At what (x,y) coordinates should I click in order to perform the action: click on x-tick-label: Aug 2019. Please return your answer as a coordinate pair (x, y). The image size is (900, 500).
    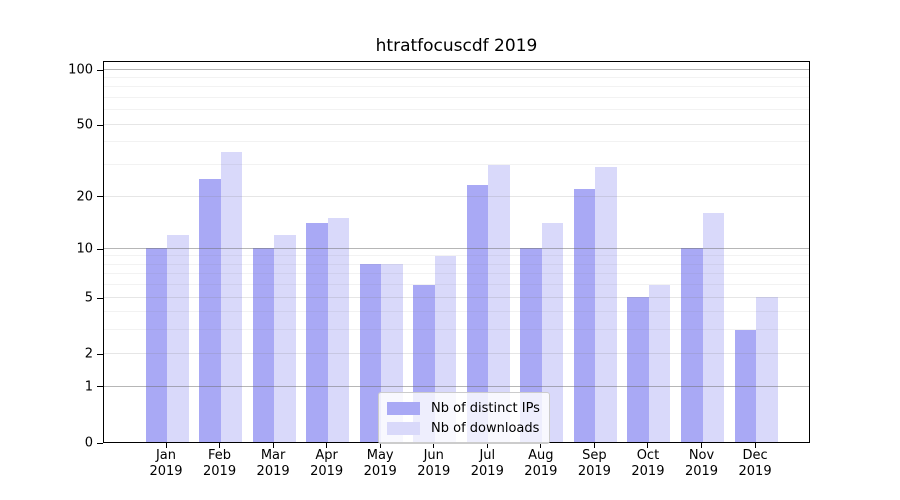
    Looking at the image, I should click on (541, 464).